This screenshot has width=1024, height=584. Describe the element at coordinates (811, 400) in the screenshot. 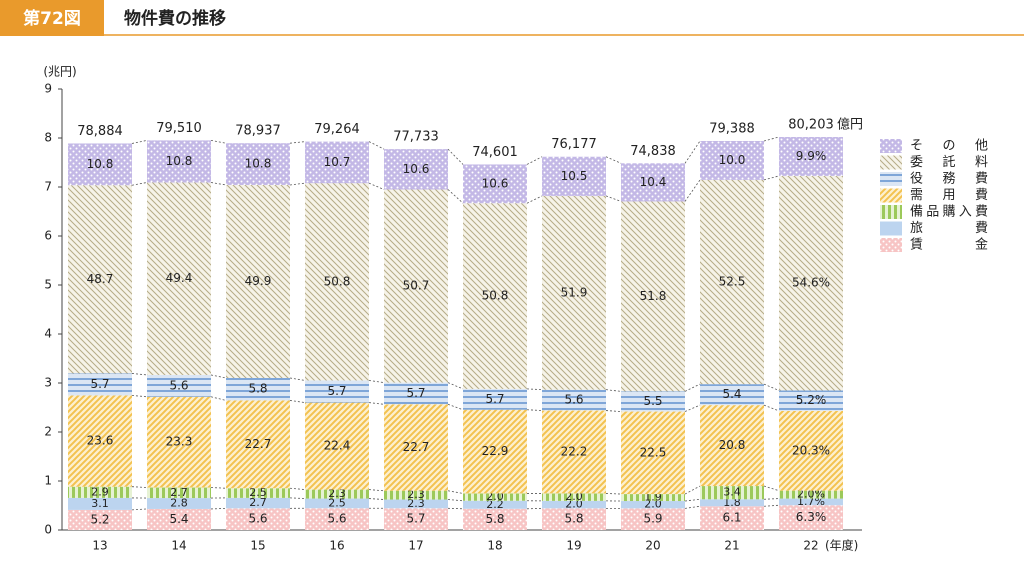

I see `value-label: 5.2%` at that location.